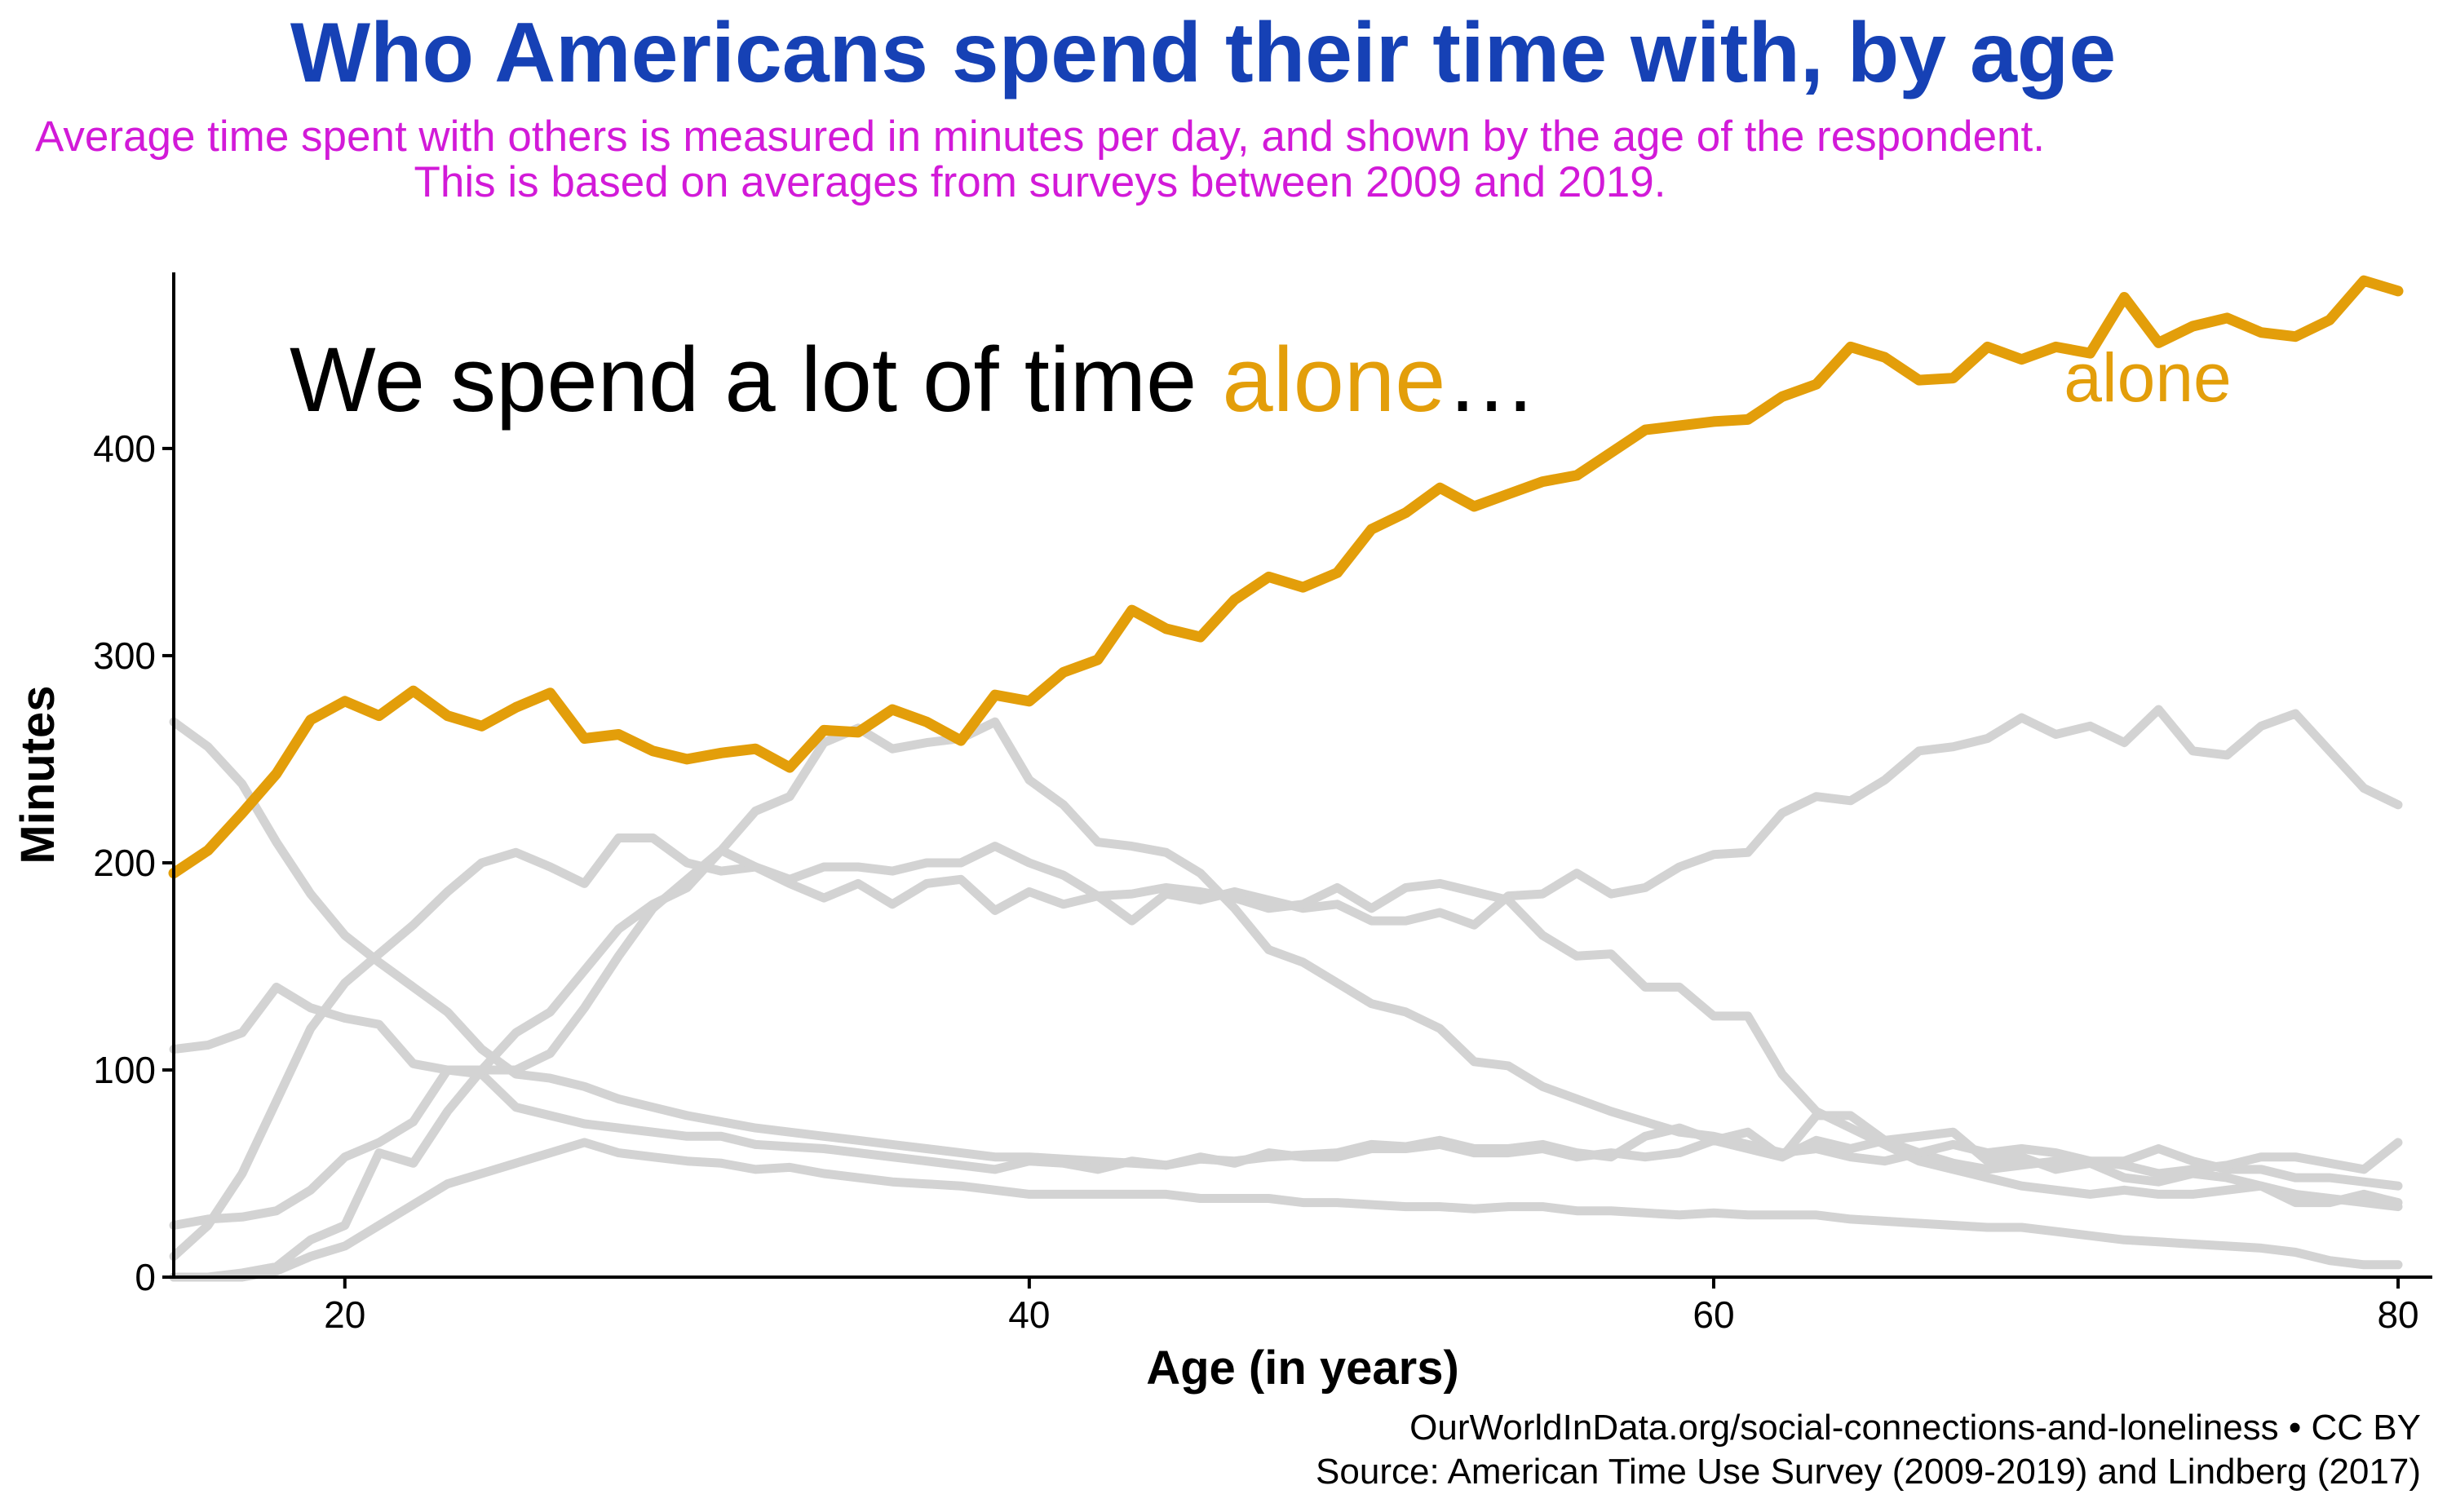 This screenshot has width=2447, height=1512. Describe the element at coordinates (1713, 1314) in the screenshot. I see `x-tick-label: 60` at that location.